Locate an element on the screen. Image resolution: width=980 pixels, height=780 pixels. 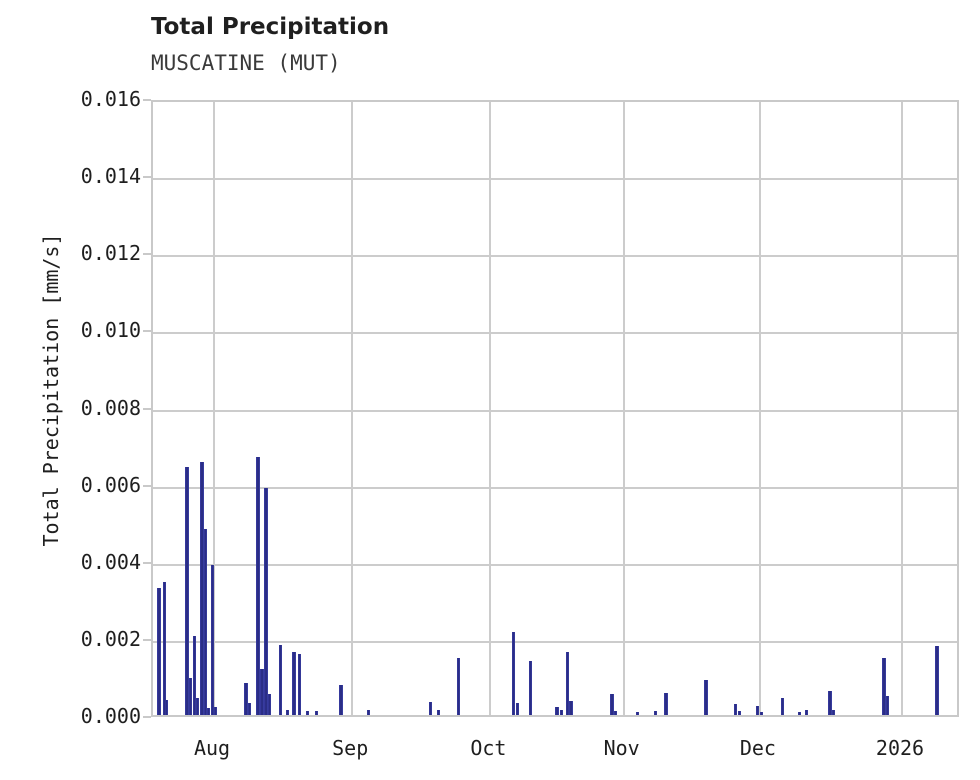
y-tick-label: 0.004 is located at coordinates (110, 561).